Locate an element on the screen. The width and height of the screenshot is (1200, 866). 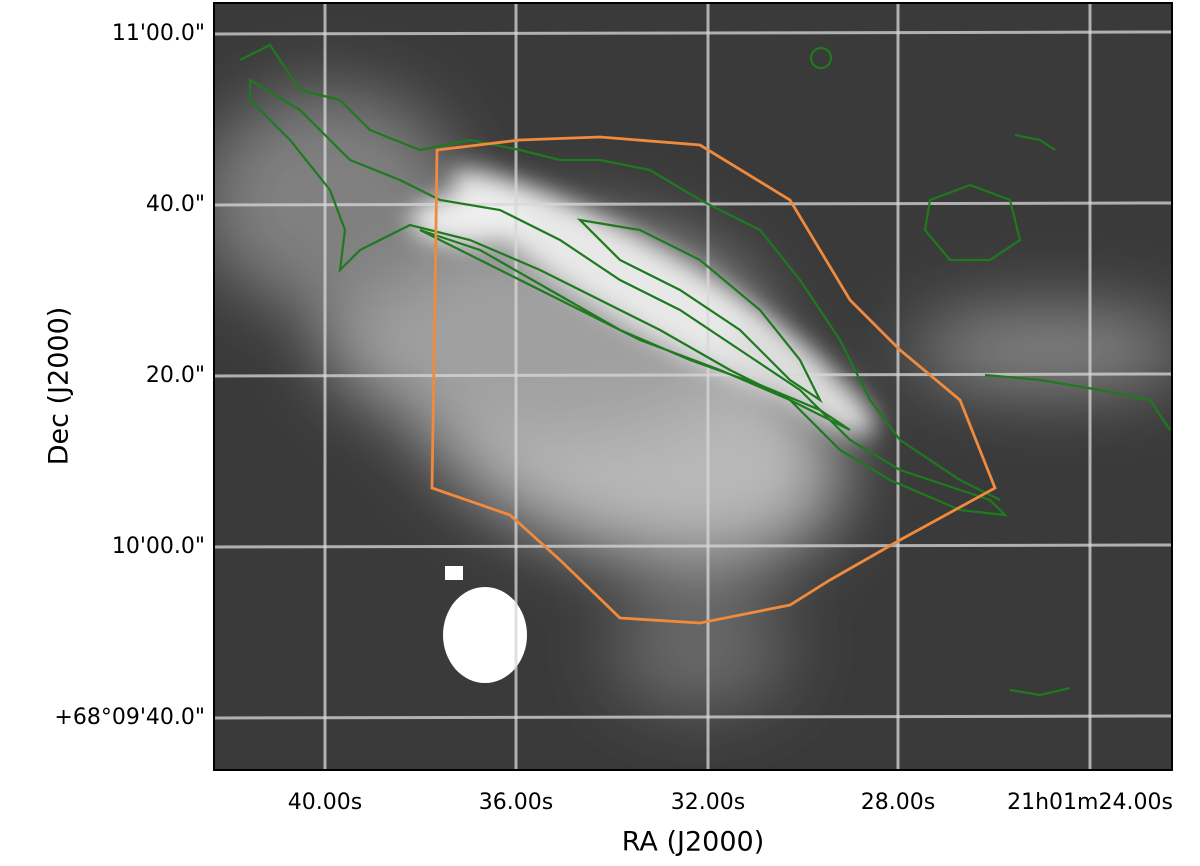
x-ticks: 40.00s 36.00s 32.00s 28.00s 21h01m24.00s is located at coordinates (730, 802).